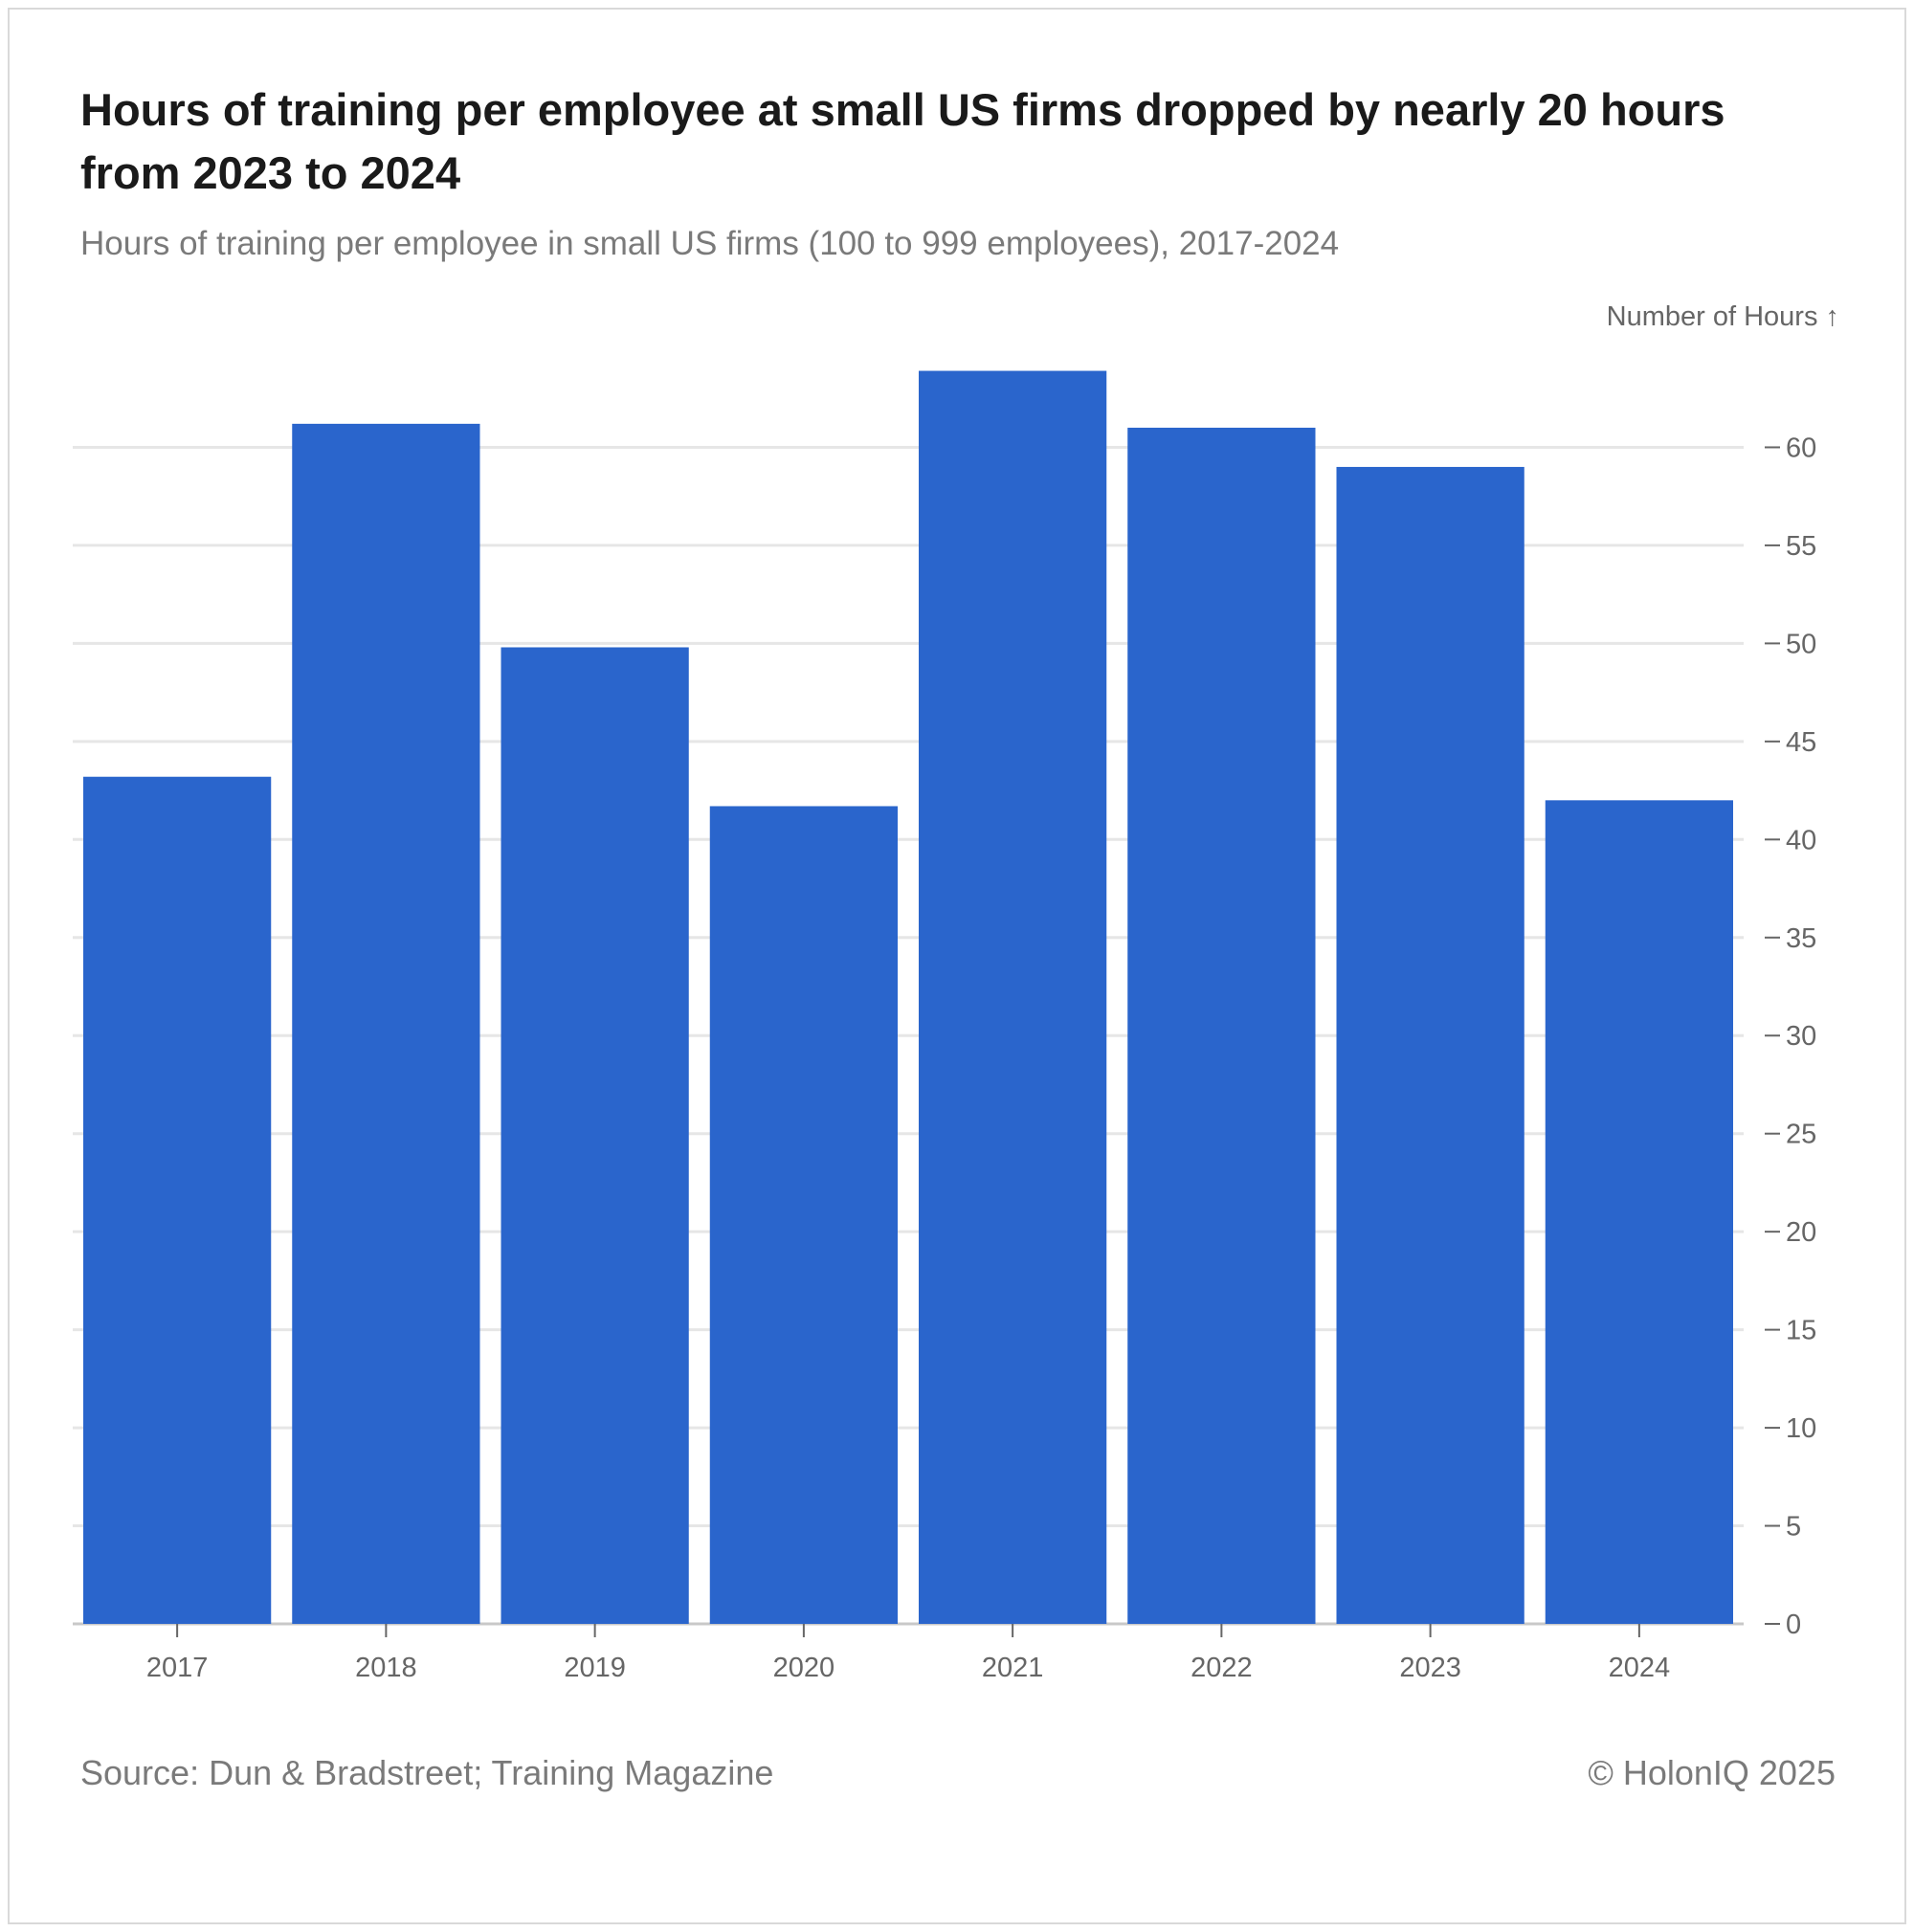  I want to click on y-axis-ticks: 0 5 10 15 20 25 30 35 40 45 50 55 60, so click(1790, 1036).